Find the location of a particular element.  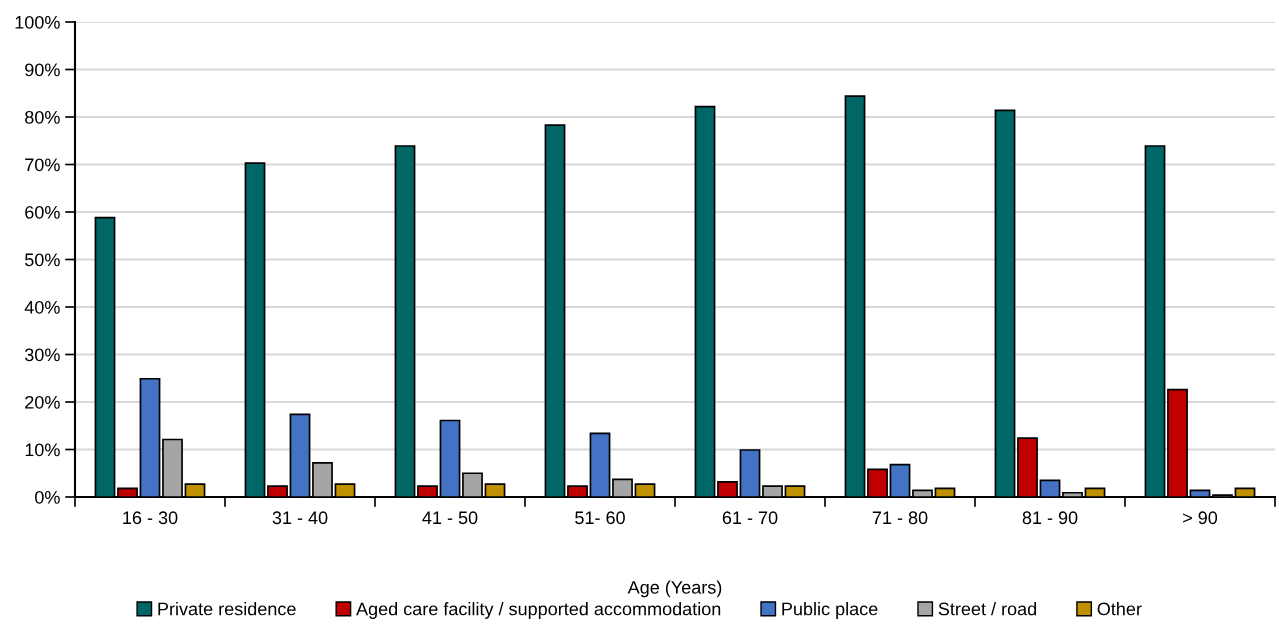

x-tick-label: 81 - 90 is located at coordinates (1050, 518).